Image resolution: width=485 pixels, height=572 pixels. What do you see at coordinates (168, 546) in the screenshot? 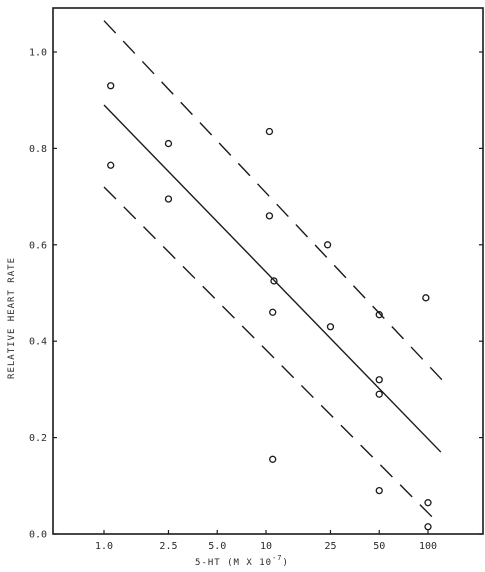
I see `x-tick-label: 2.5` at bounding box center [168, 546].